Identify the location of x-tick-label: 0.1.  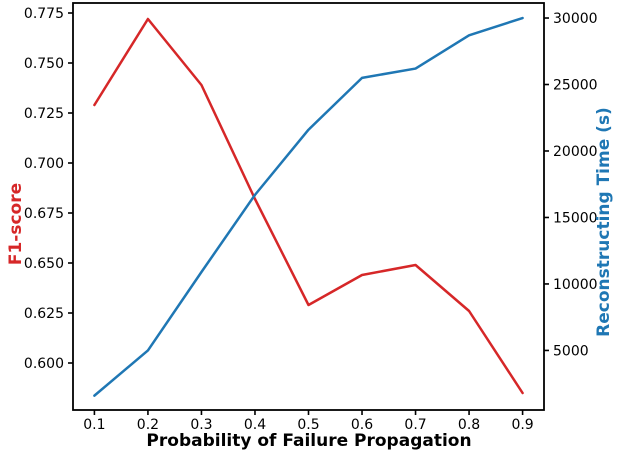
(94, 425).